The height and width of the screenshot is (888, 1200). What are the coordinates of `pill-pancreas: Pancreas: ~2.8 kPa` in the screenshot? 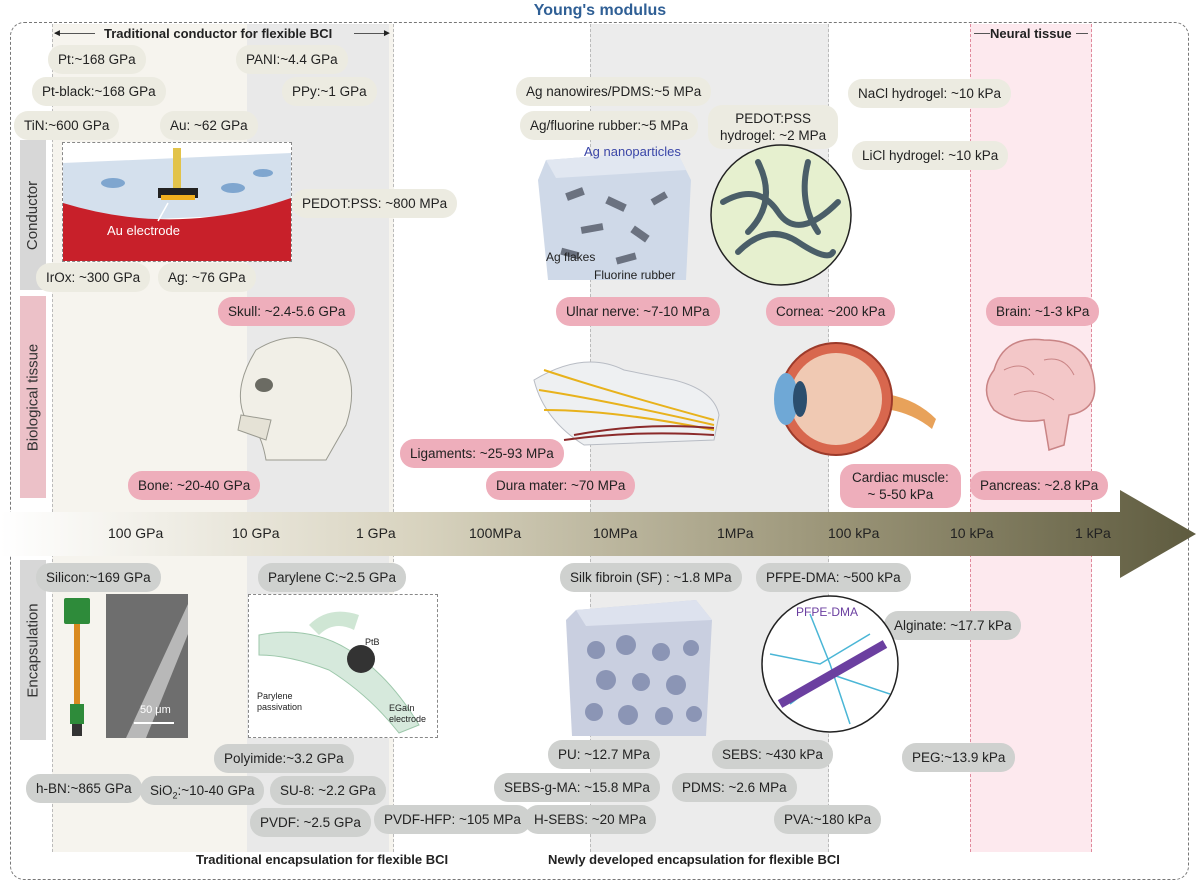 It's located at (1039, 485).